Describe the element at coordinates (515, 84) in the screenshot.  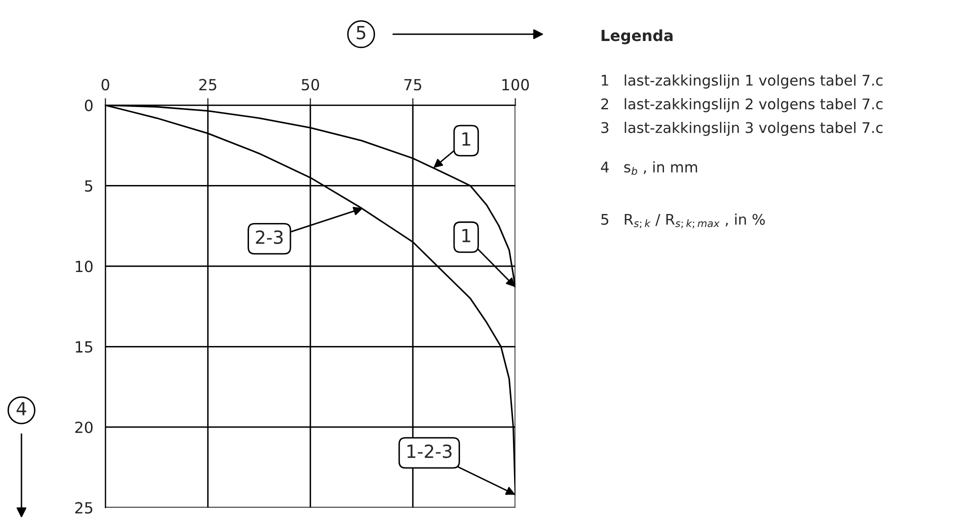
I see `x-tick-label: 100` at that location.